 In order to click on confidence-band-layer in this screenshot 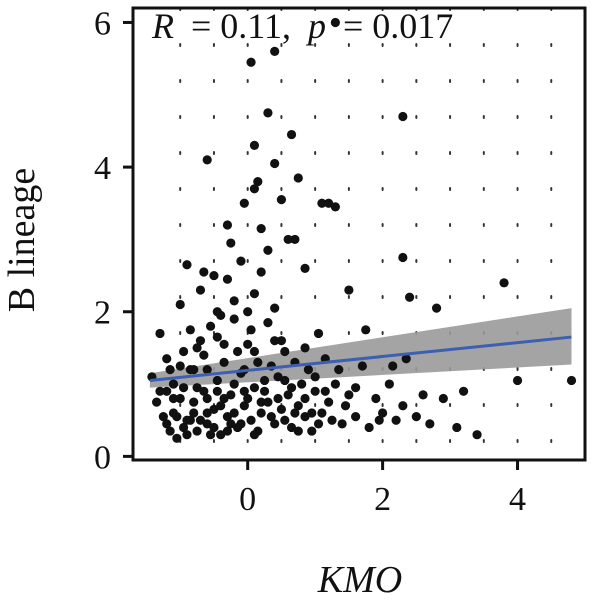, I will do `click(360, 348)`.